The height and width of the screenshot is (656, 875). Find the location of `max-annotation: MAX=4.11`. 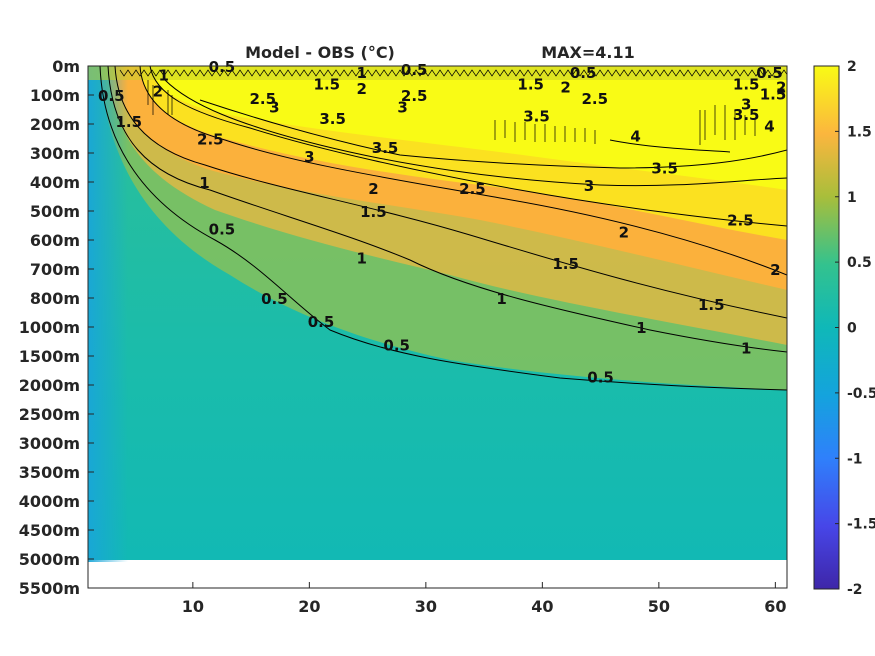

max-annotation: MAX=4.11 is located at coordinates (588, 52).